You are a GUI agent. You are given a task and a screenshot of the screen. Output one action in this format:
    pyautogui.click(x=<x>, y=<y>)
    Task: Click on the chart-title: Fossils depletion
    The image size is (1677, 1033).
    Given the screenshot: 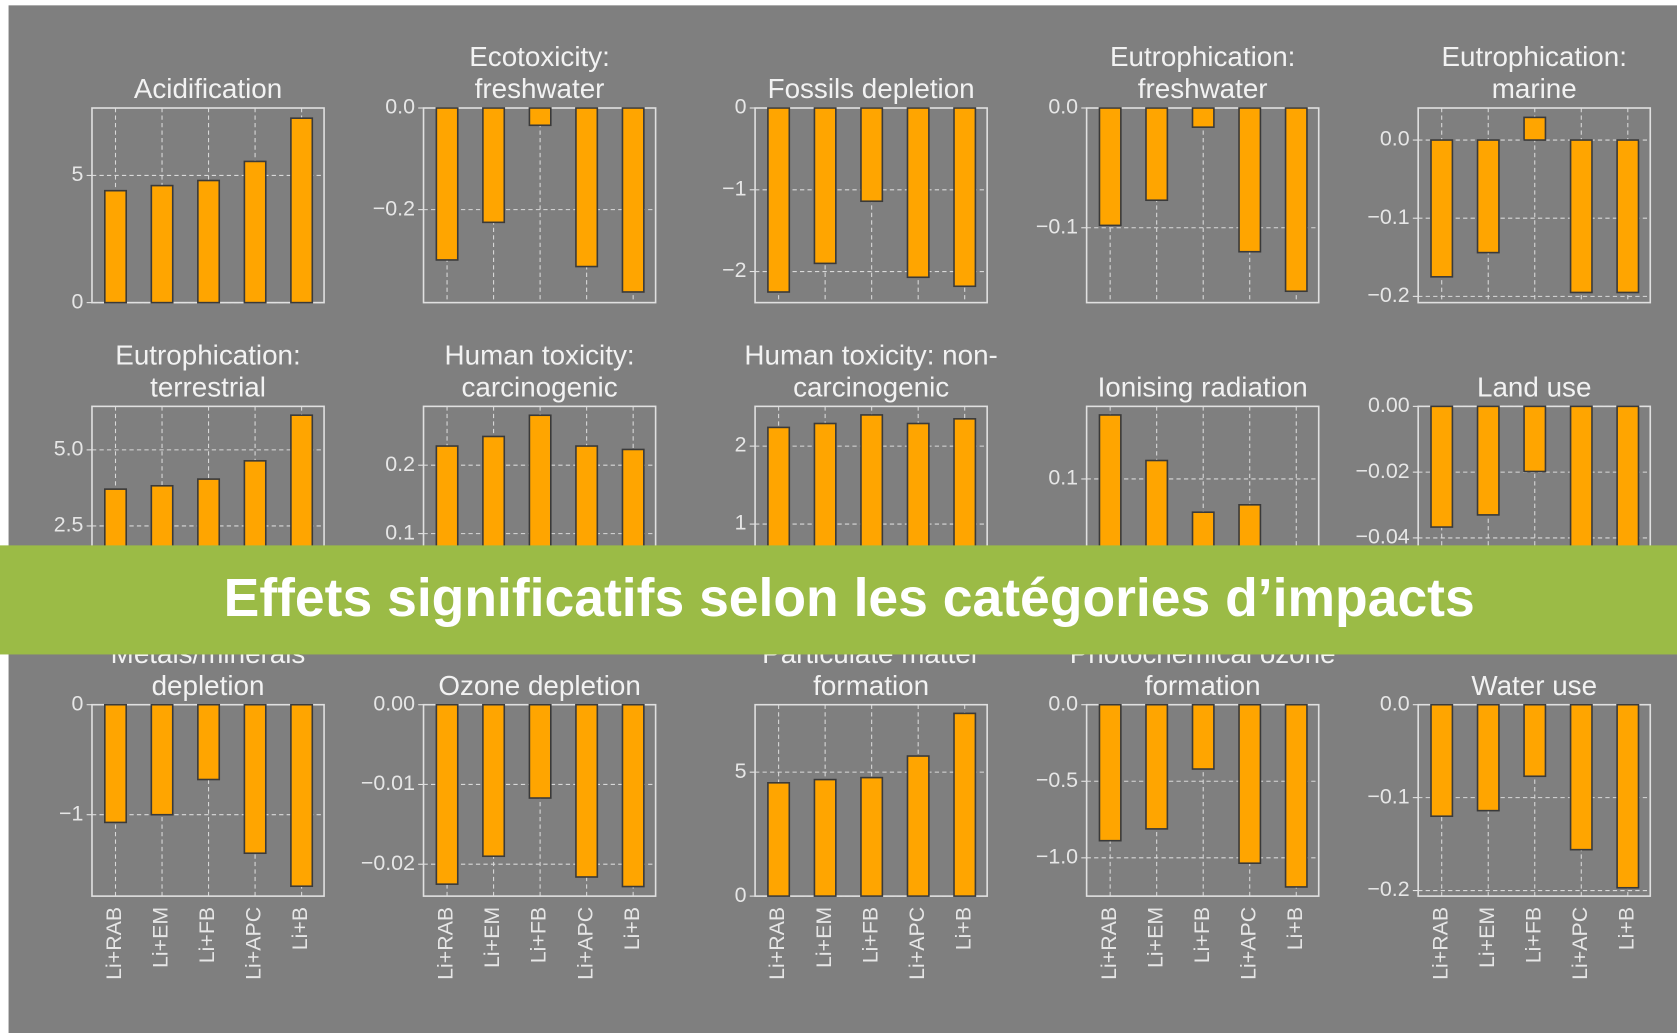 What is the action you would take?
    pyautogui.click(x=871, y=88)
    